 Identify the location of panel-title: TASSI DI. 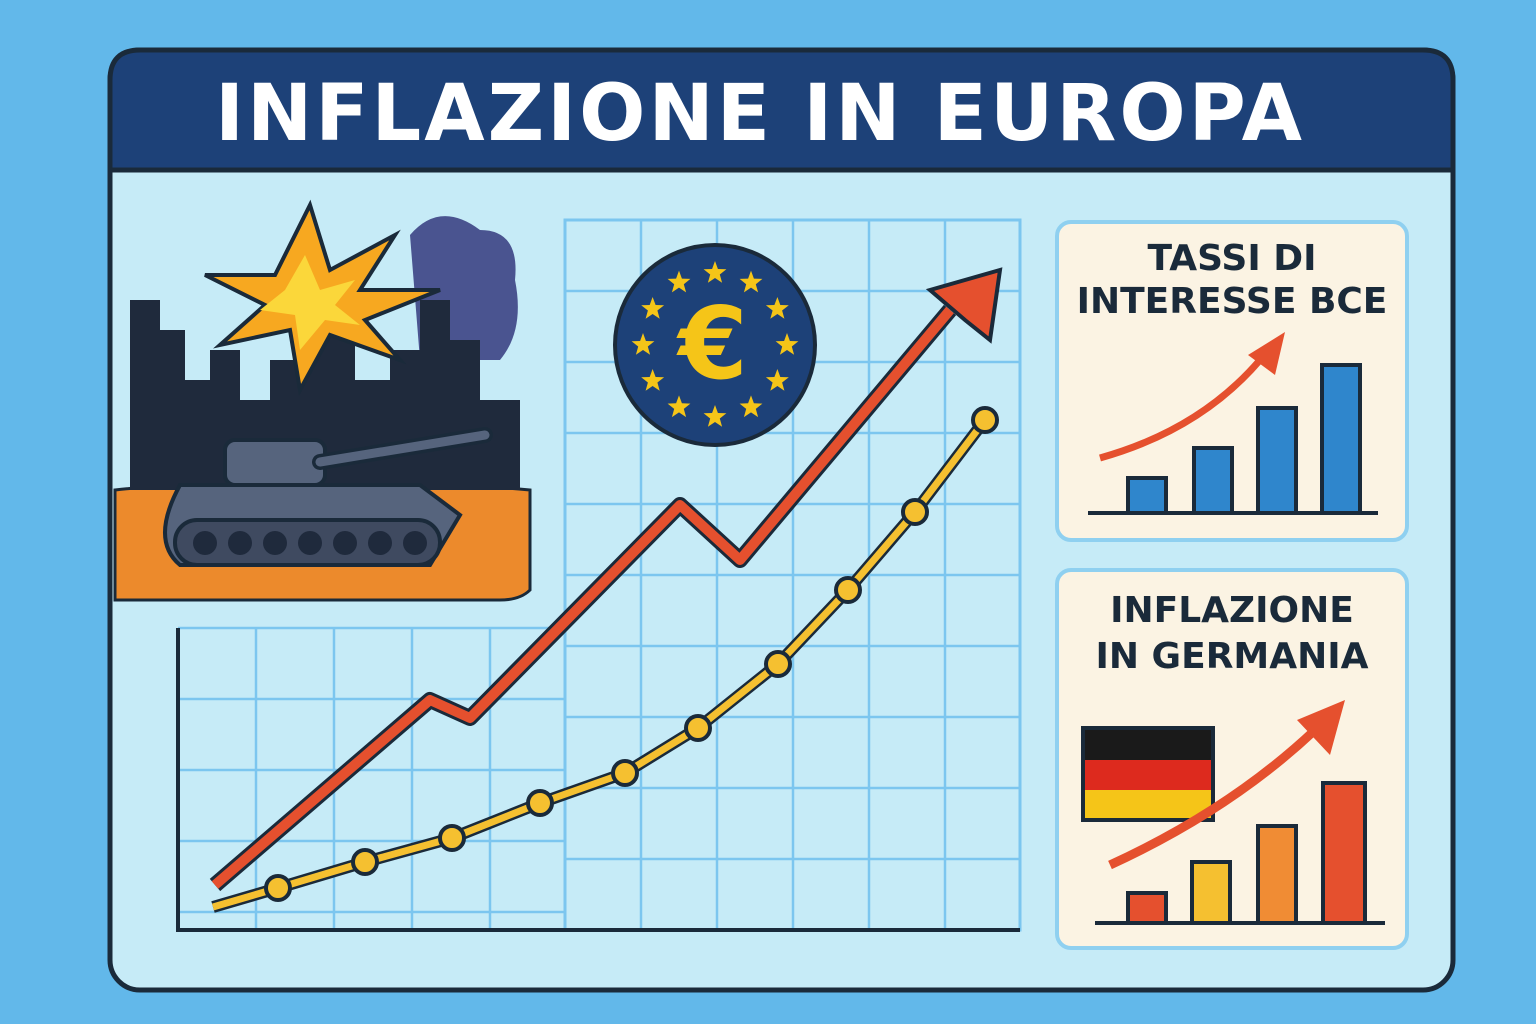
(1231, 258).